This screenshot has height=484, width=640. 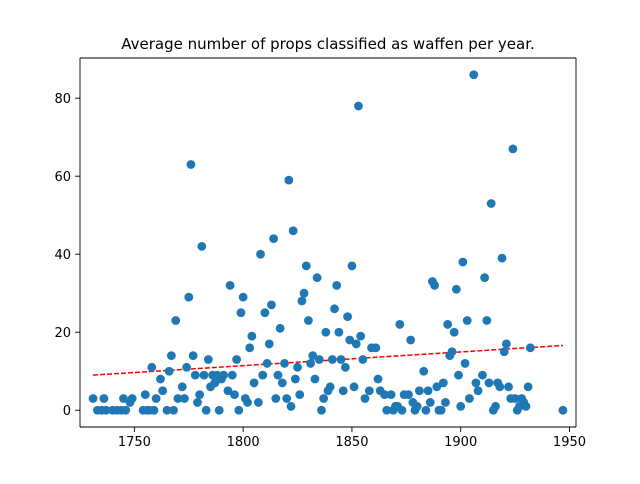 What do you see at coordinates (243, 442) in the screenshot?
I see `x-tick-label: 1800` at bounding box center [243, 442].